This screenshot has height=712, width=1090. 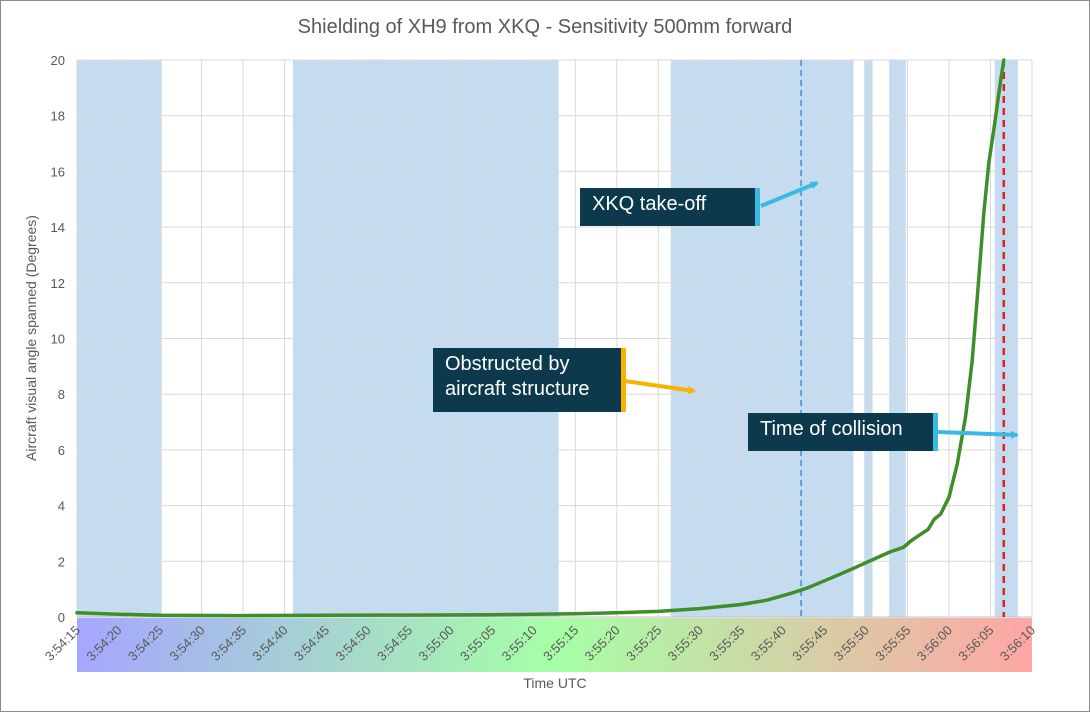 I want to click on y-tick-label-7: 14, so click(x=58, y=227).